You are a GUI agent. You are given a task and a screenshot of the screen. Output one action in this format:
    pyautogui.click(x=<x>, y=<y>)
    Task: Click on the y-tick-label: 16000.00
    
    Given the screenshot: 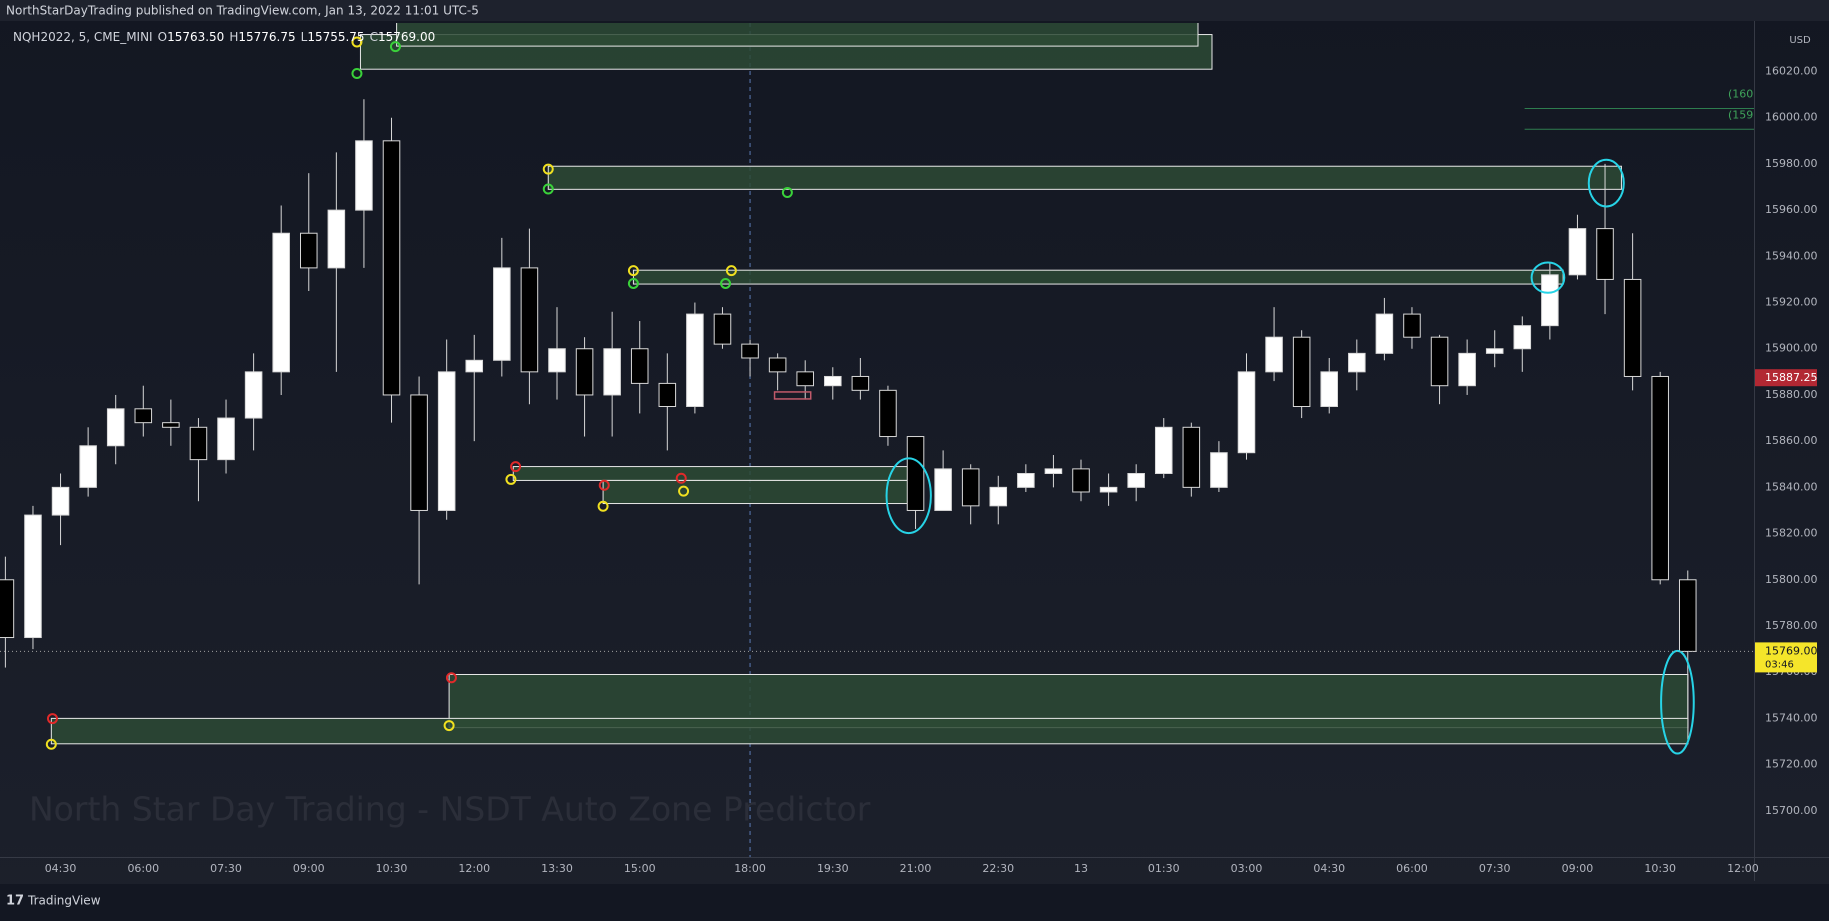 What is the action you would take?
    pyautogui.click(x=1791, y=117)
    